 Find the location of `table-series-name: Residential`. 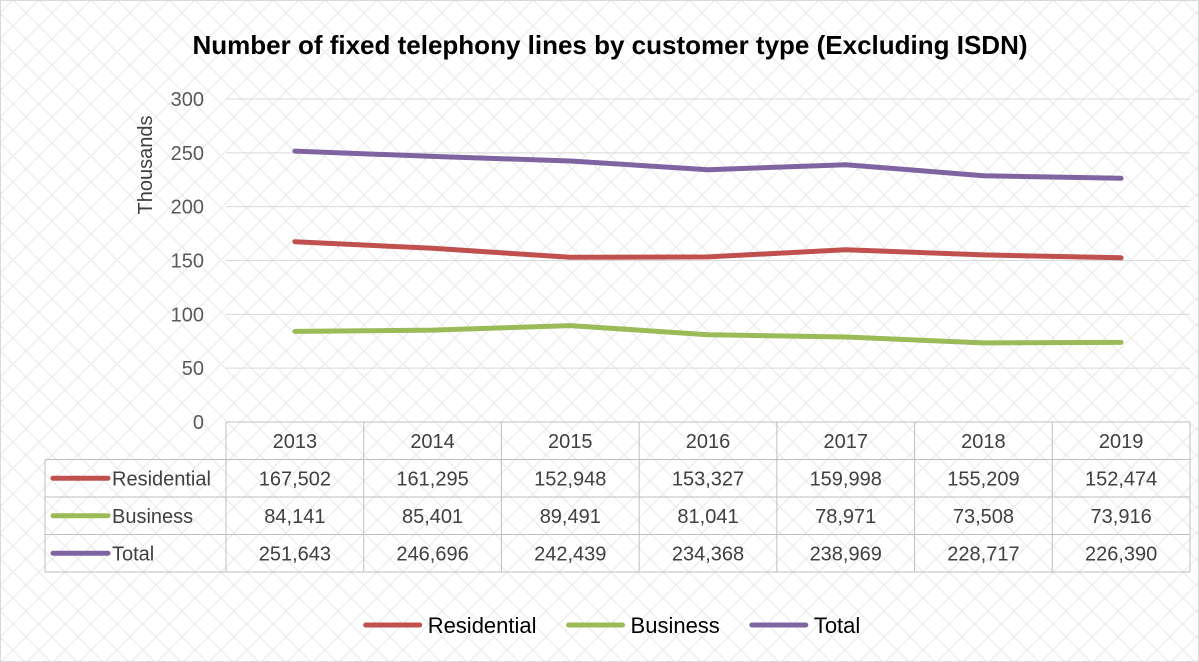

table-series-name: Residential is located at coordinates (161, 479).